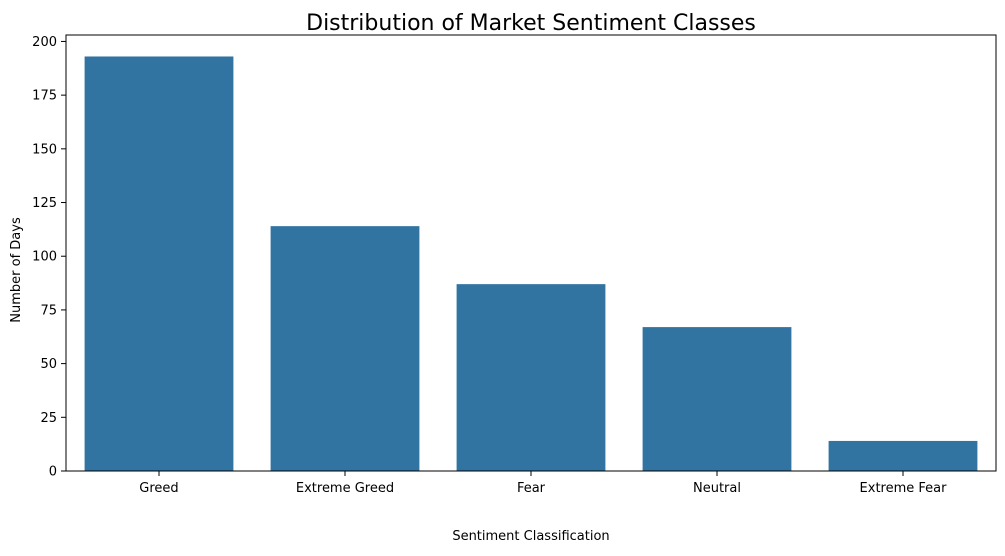 Image resolution: width=1005 pixels, height=556 pixels. What do you see at coordinates (159, 263) in the screenshot?
I see `bar-greed` at bounding box center [159, 263].